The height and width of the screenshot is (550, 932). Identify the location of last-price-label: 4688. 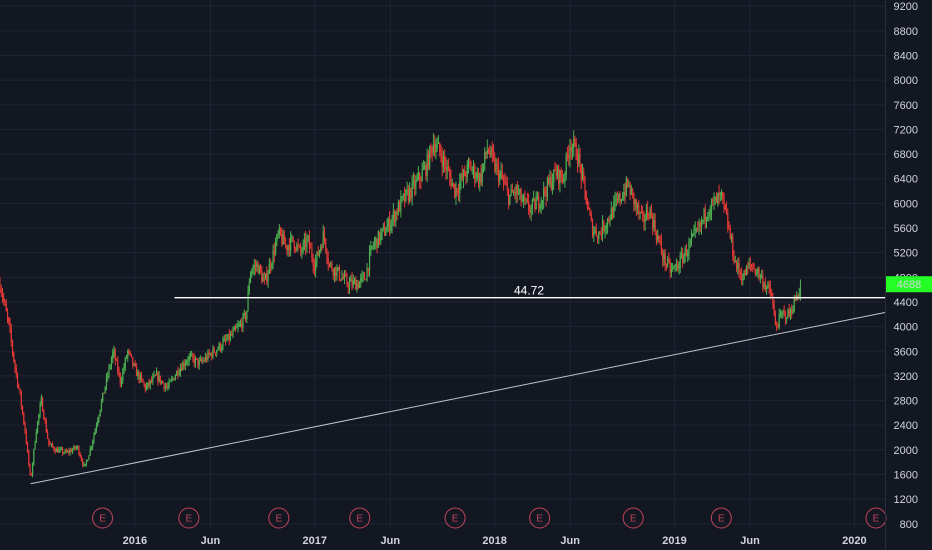
(909, 285).